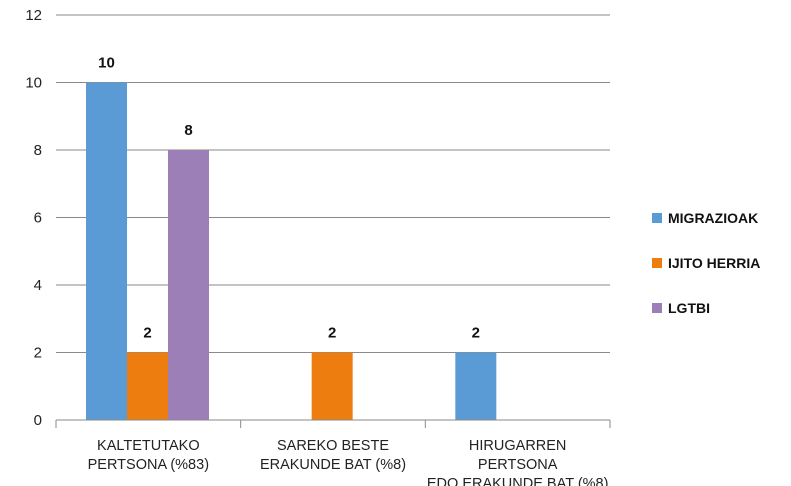 The width and height of the screenshot is (791, 486). What do you see at coordinates (188, 285) in the screenshot?
I see `bar-lgtbi` at bounding box center [188, 285].